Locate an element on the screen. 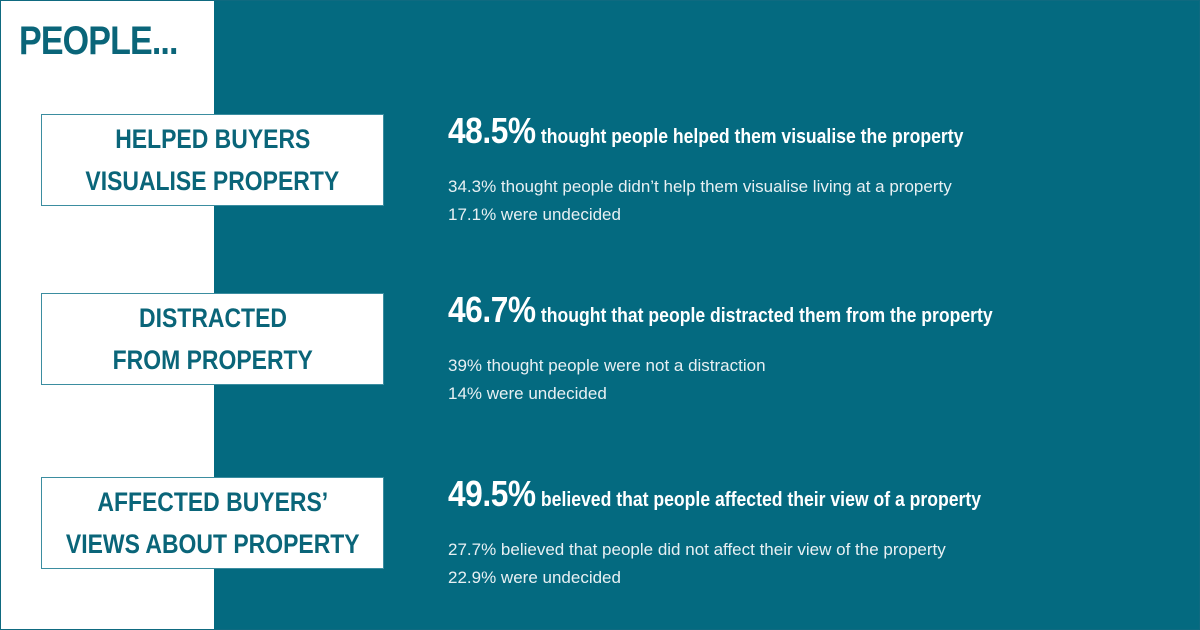  detail-line: 17.1% were undecided is located at coordinates (534, 214).